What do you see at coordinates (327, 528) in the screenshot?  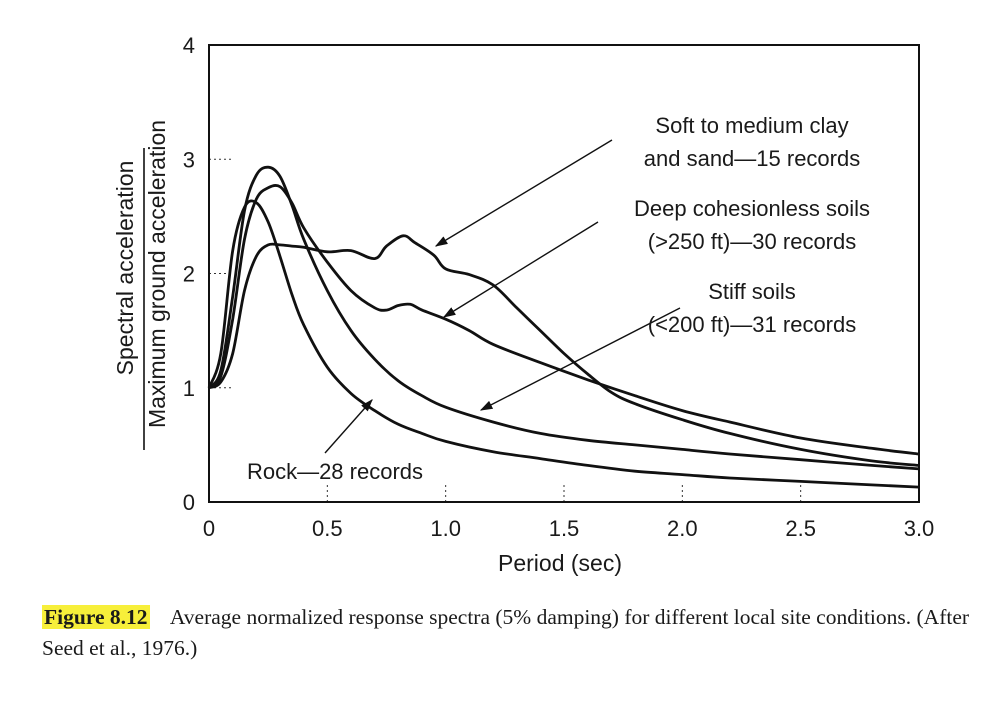 I see `x-tick-label: 0.5` at bounding box center [327, 528].